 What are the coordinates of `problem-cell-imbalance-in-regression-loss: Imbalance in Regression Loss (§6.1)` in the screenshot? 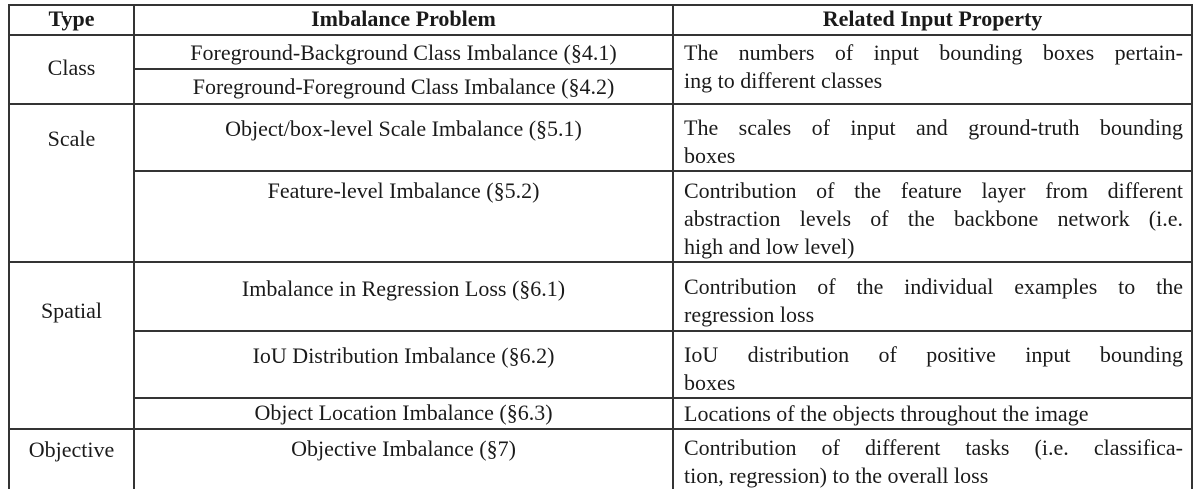 It's located at (403, 296).